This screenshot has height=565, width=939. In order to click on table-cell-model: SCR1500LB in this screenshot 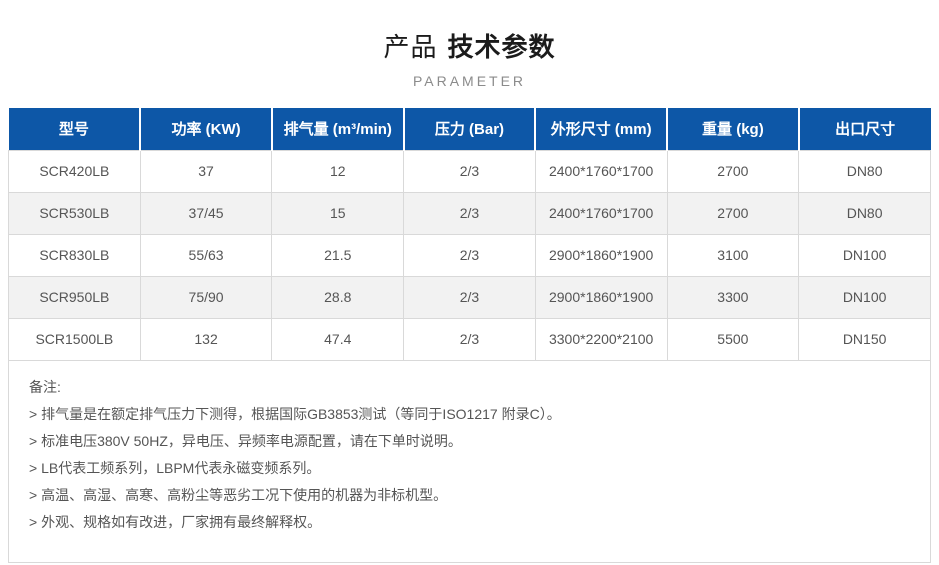, I will do `click(74, 339)`.